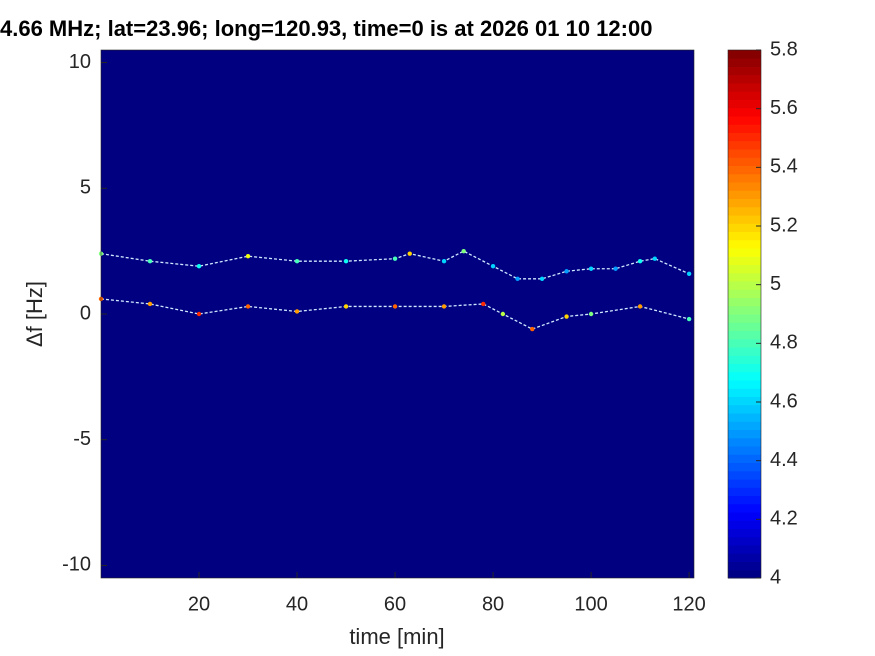 This screenshot has height=656, width=875. What do you see at coordinates (85, 313) in the screenshot?
I see `y-tick-label: 0` at bounding box center [85, 313].